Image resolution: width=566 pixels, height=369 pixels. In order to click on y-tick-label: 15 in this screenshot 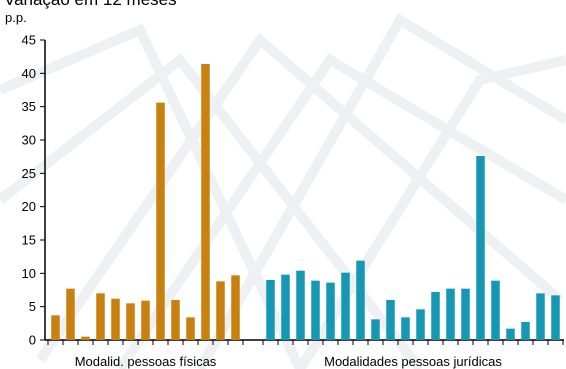, I will do `click(29, 240)`.